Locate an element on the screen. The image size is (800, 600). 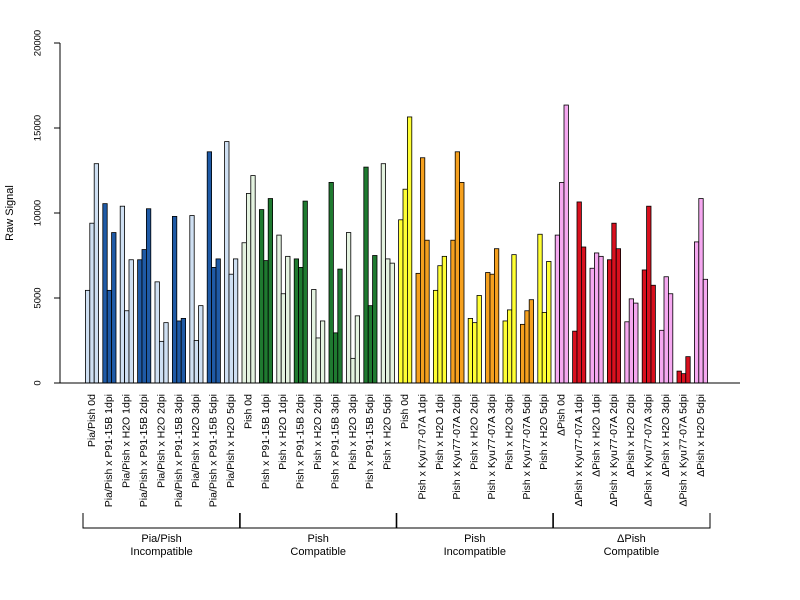
y-tick-label: 10000 is located at coordinates (38, 213).